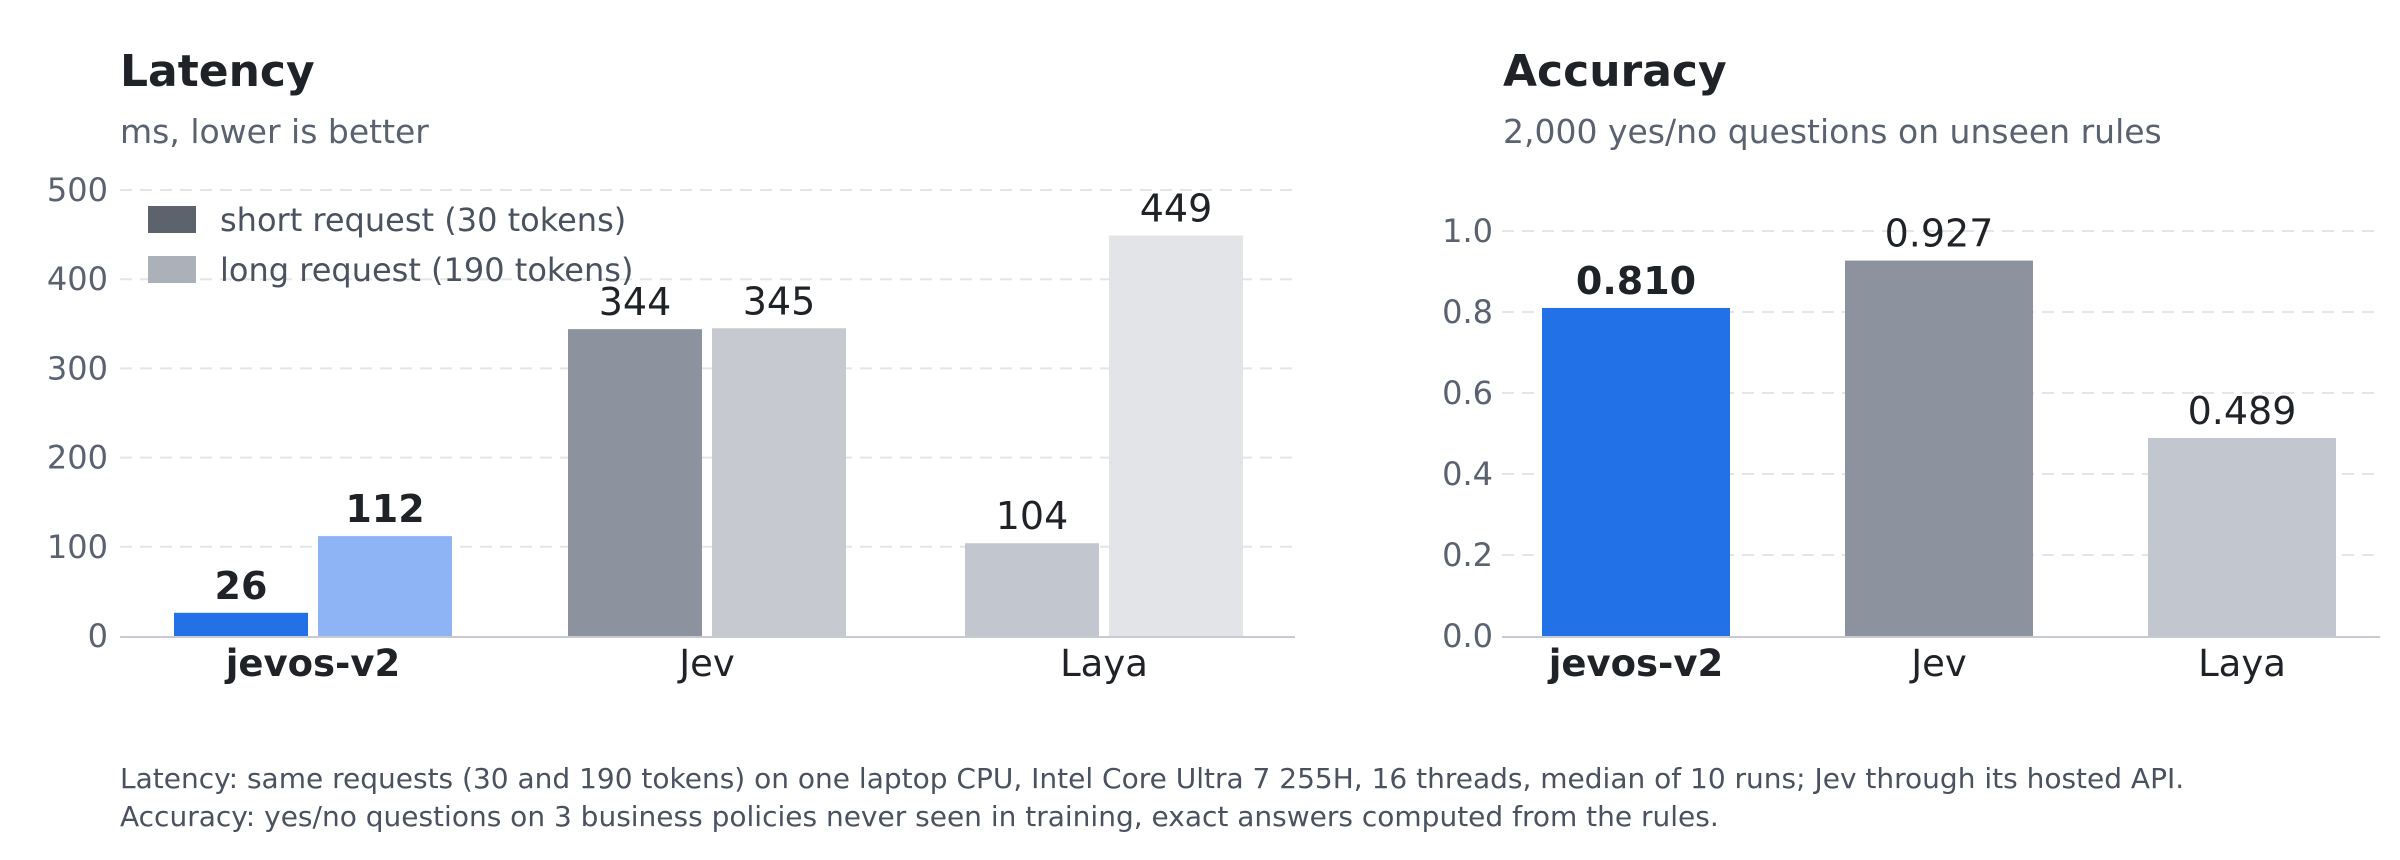 This screenshot has width=2400, height=860. I want to click on accuracy-value-label: 0.927, so click(1939, 234).